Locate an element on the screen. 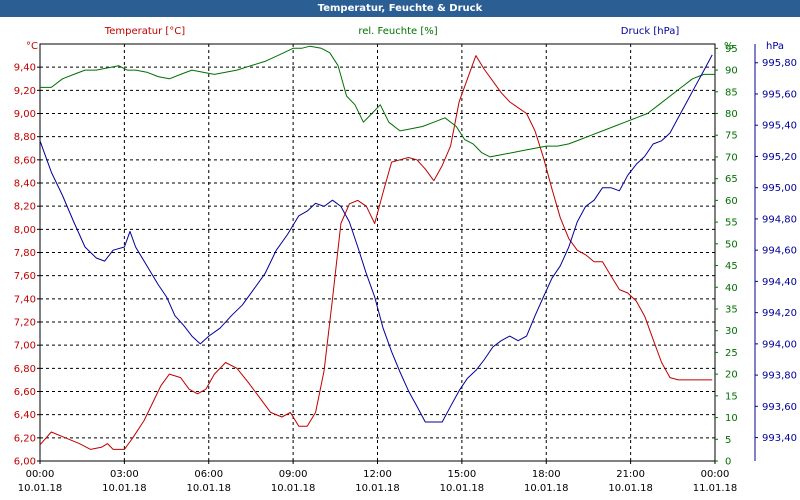  temperature-tick-label: 9,00 is located at coordinates (25, 114).